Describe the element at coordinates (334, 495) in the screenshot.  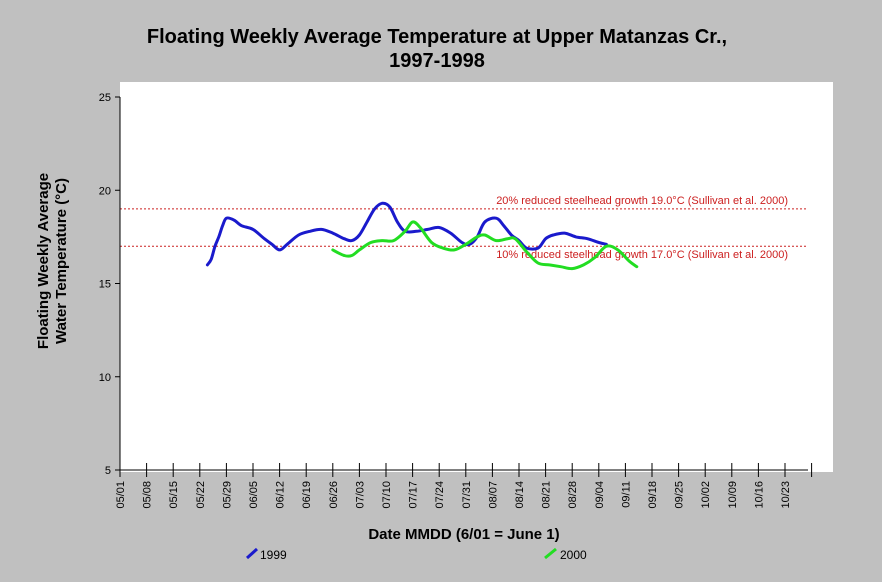
I see `x-tick-label: 06/26` at that location.